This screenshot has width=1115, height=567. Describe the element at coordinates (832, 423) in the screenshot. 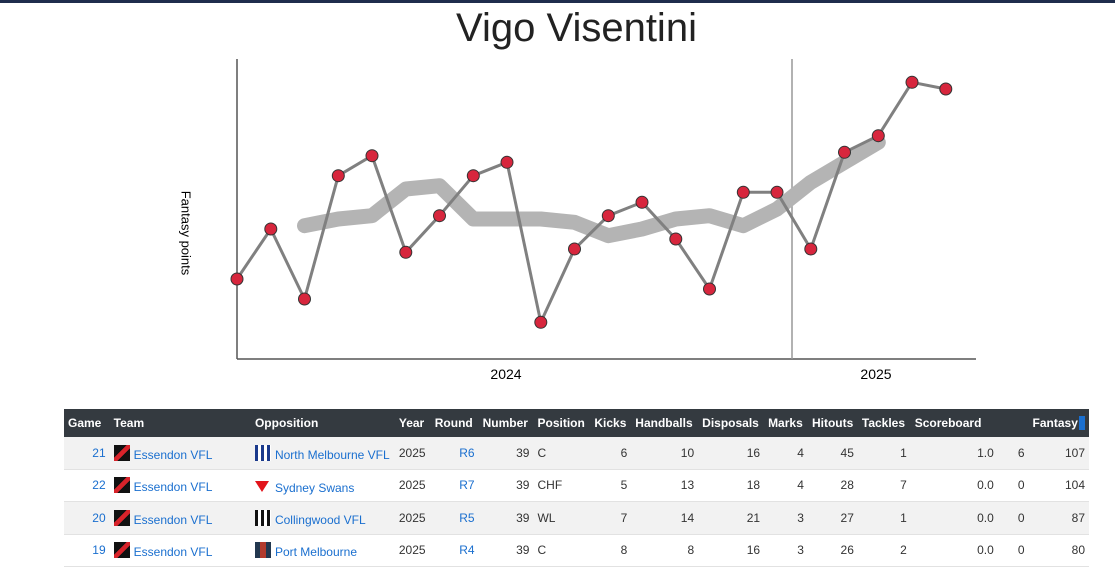

I see `col-hitouts: Hitouts` at that location.